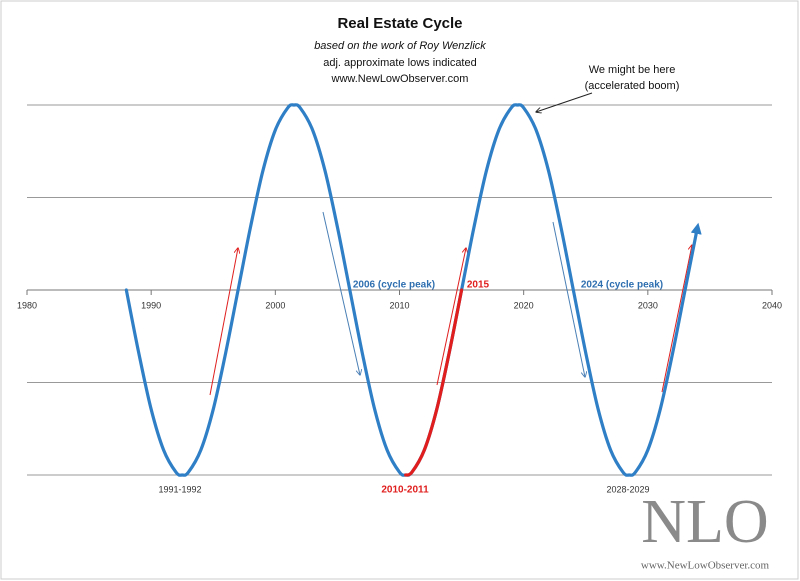 This screenshot has height=581, width=800. What do you see at coordinates (399, 23) in the screenshot?
I see `chart-title: Real Estate Cycle` at bounding box center [399, 23].